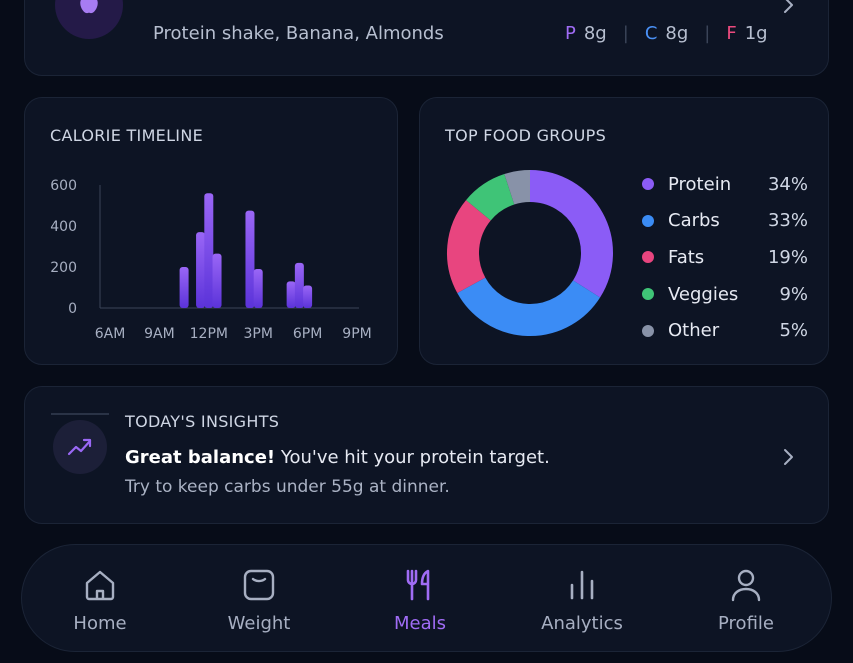 Image resolution: width=853 pixels, height=663 pixels. Describe the element at coordinates (756, 33) in the screenshot. I see `macro-fat-value: 1g` at that location.